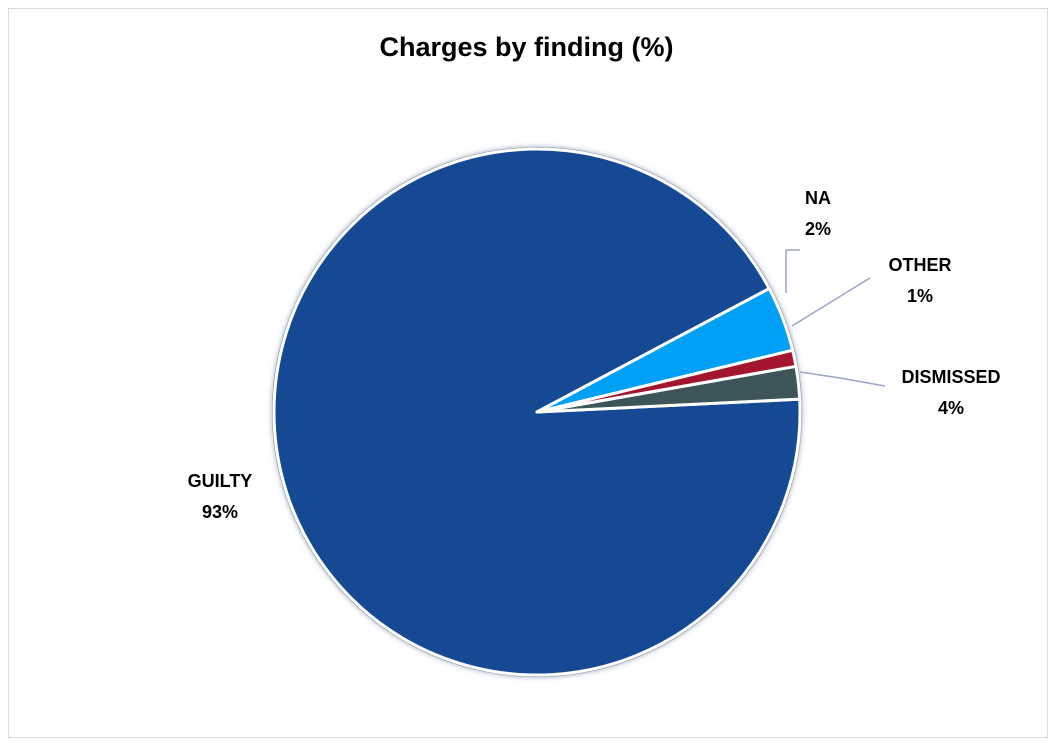  What do you see at coordinates (950, 377) in the screenshot?
I see `slice-label-dismissed: DISMISSED` at bounding box center [950, 377].